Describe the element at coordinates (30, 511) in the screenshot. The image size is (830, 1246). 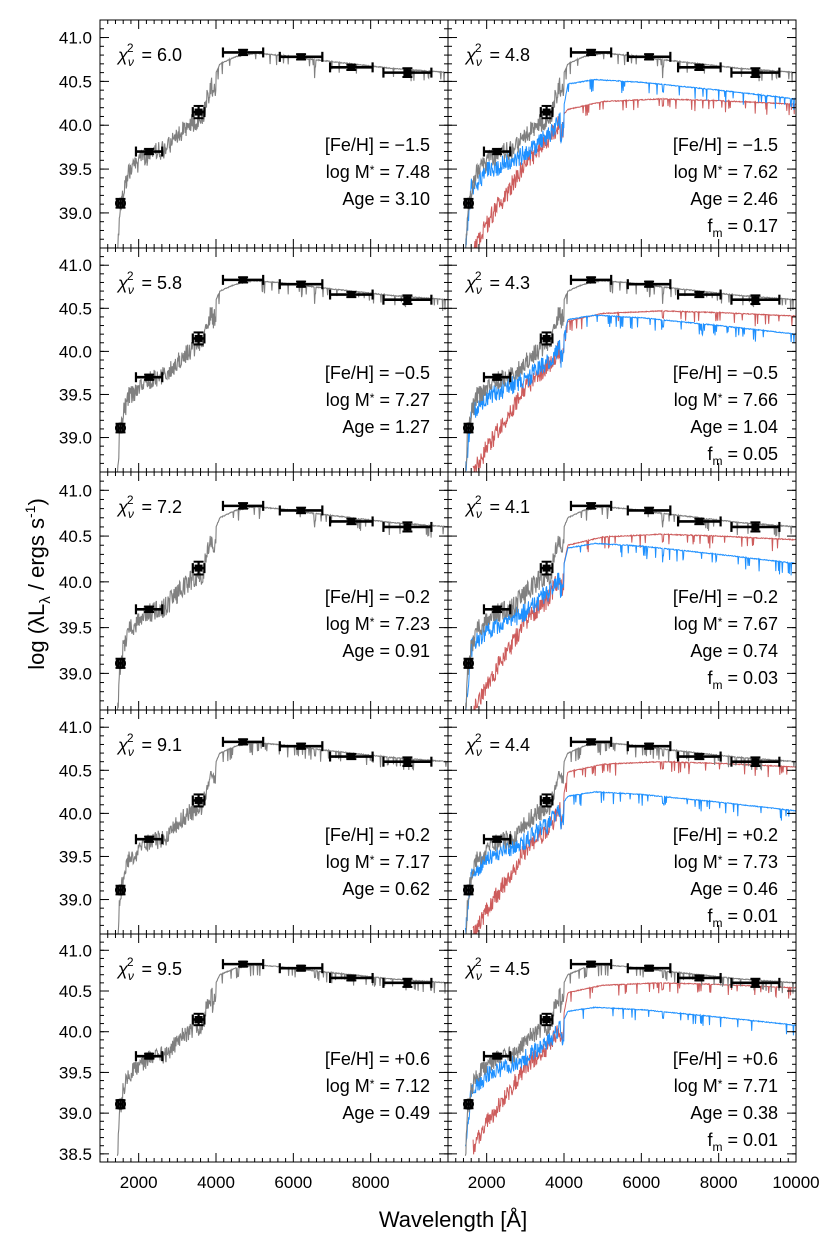
I see `y-axis-label-sup: -1` at that location.